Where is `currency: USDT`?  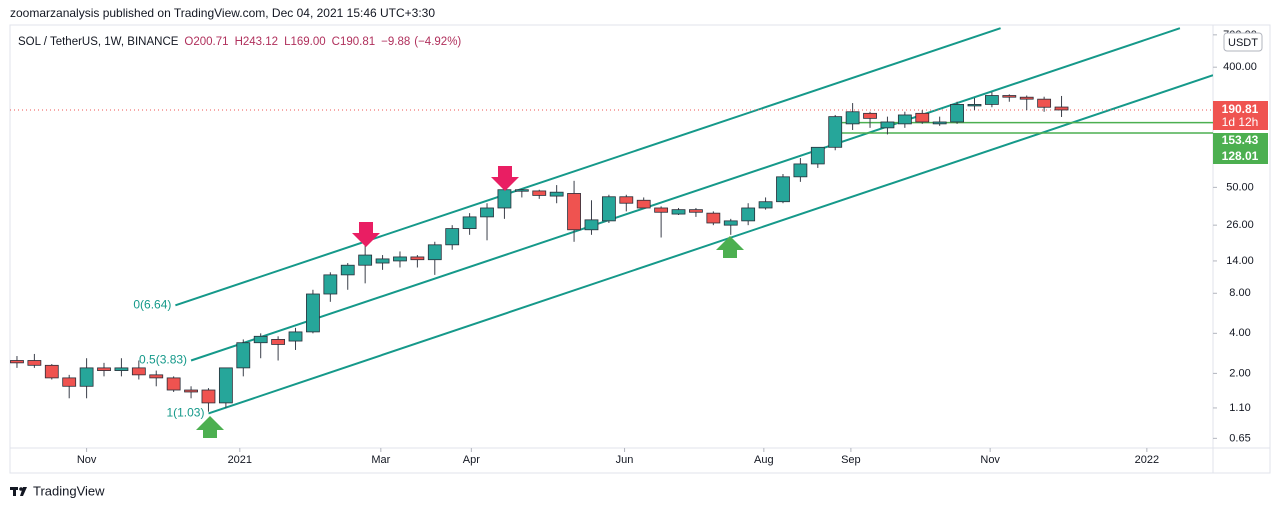 currency: USDT is located at coordinates (1243, 43).